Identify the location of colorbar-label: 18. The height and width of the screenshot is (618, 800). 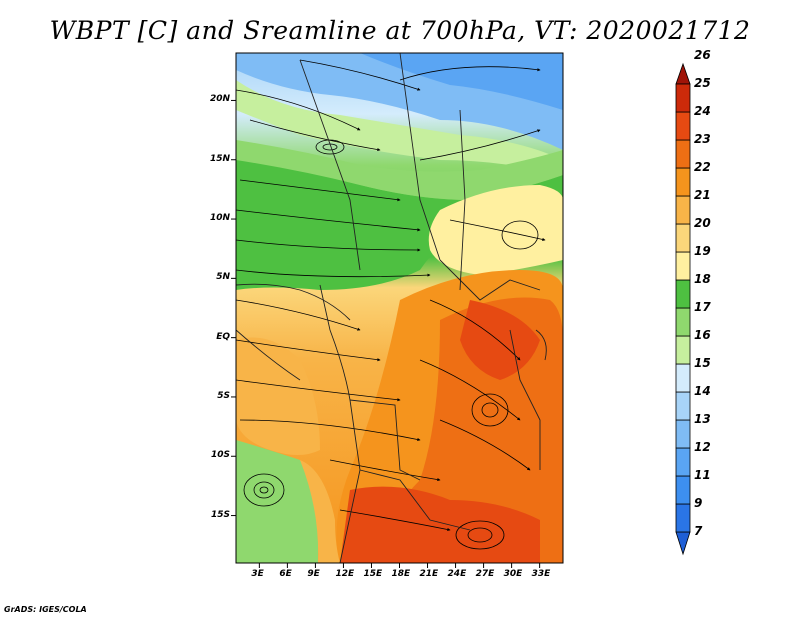
(702, 279).